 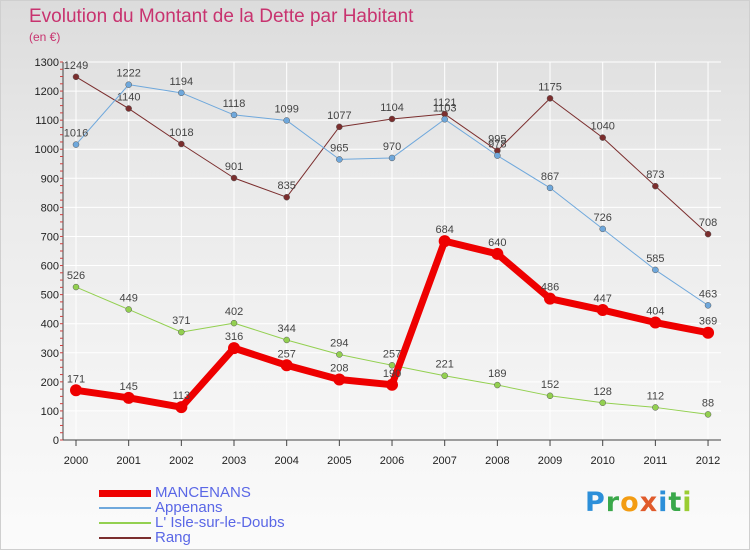 What do you see at coordinates (234, 461) in the screenshot?
I see `x-tick-label: 2003` at bounding box center [234, 461].